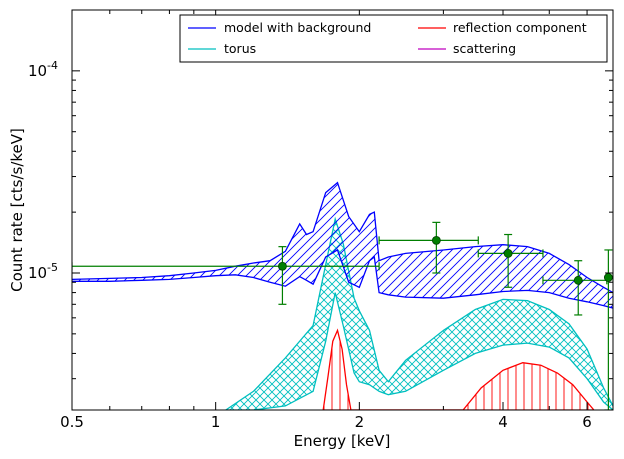 The height and width of the screenshot is (459, 624). Describe the element at coordinates (587, 422) in the screenshot. I see `x-tick-label: 6` at that location.